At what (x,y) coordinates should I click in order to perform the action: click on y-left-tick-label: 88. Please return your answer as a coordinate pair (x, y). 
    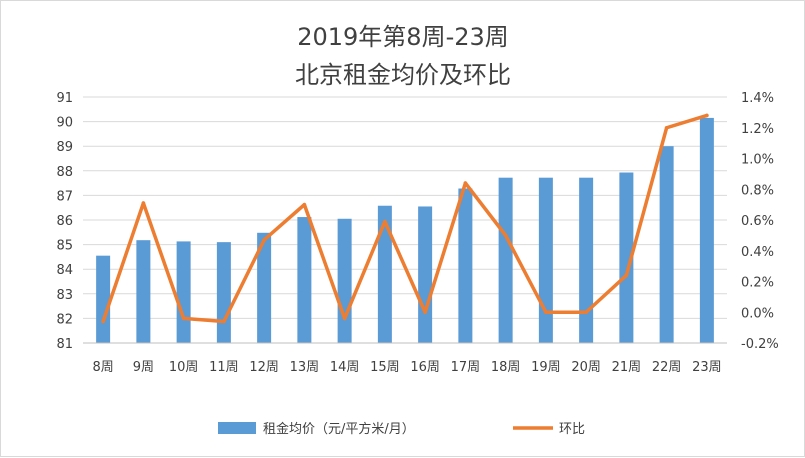
    Looking at the image, I should click on (64, 172).